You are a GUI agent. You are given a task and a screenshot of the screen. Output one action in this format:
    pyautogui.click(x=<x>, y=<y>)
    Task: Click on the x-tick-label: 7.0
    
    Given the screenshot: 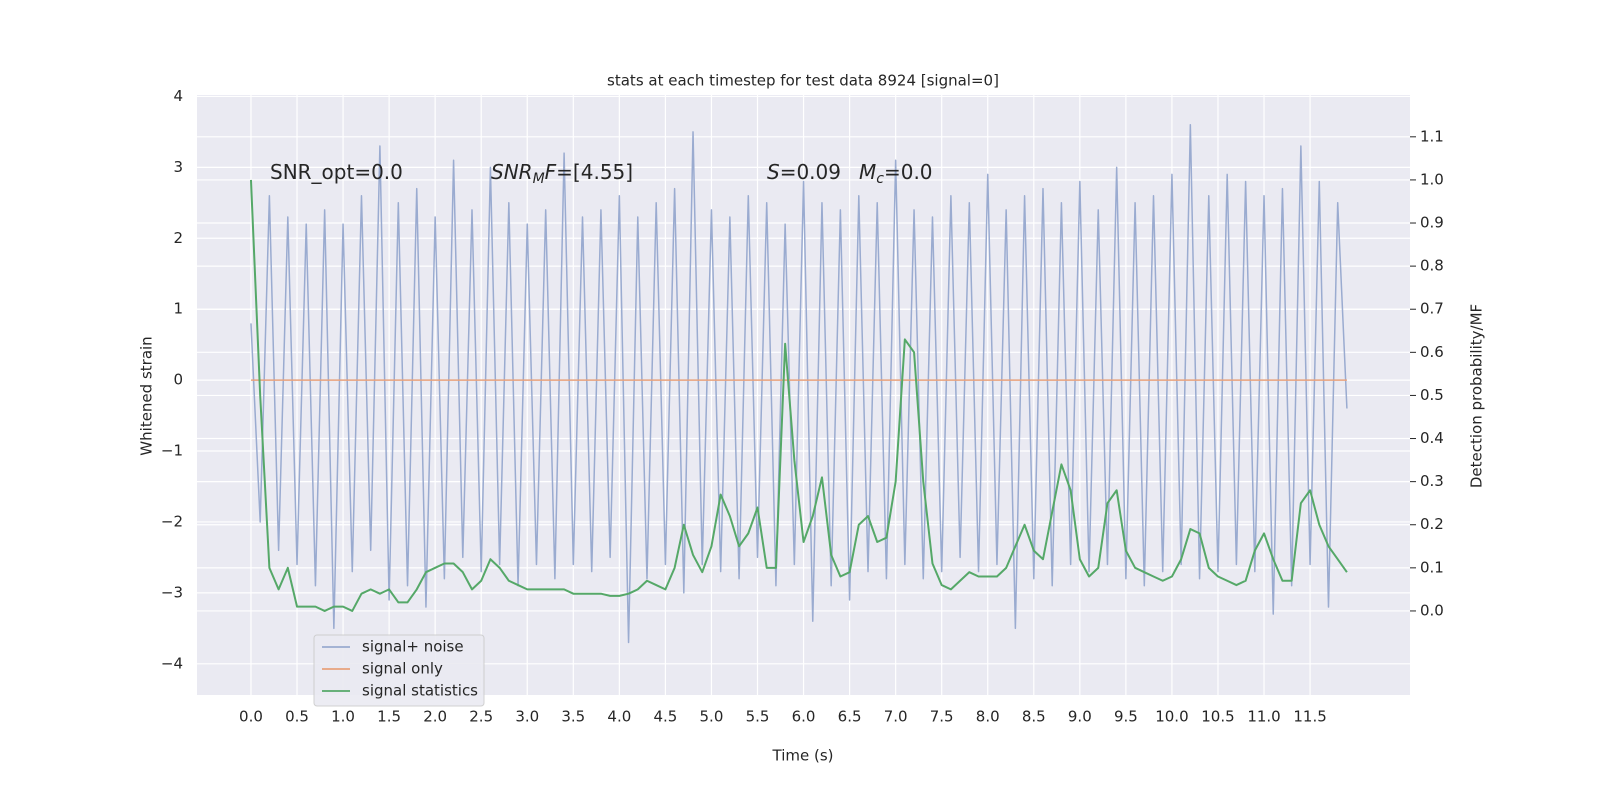 What is the action you would take?
    pyautogui.click(x=896, y=717)
    